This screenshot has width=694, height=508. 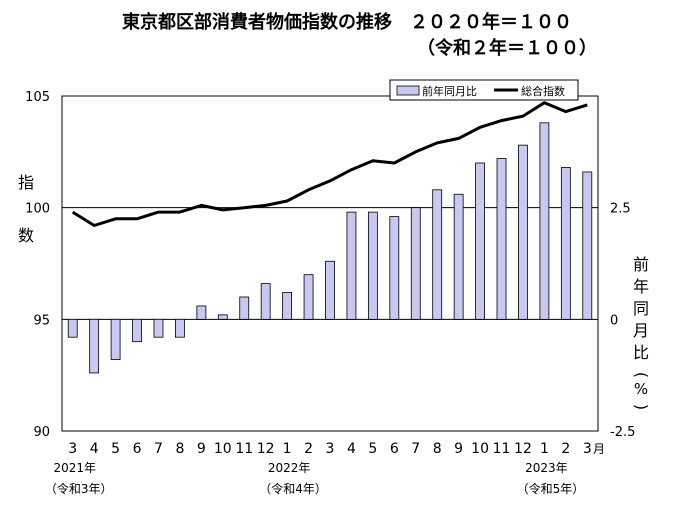 I want to click on era-label: （令和3年）, so click(x=79, y=488).